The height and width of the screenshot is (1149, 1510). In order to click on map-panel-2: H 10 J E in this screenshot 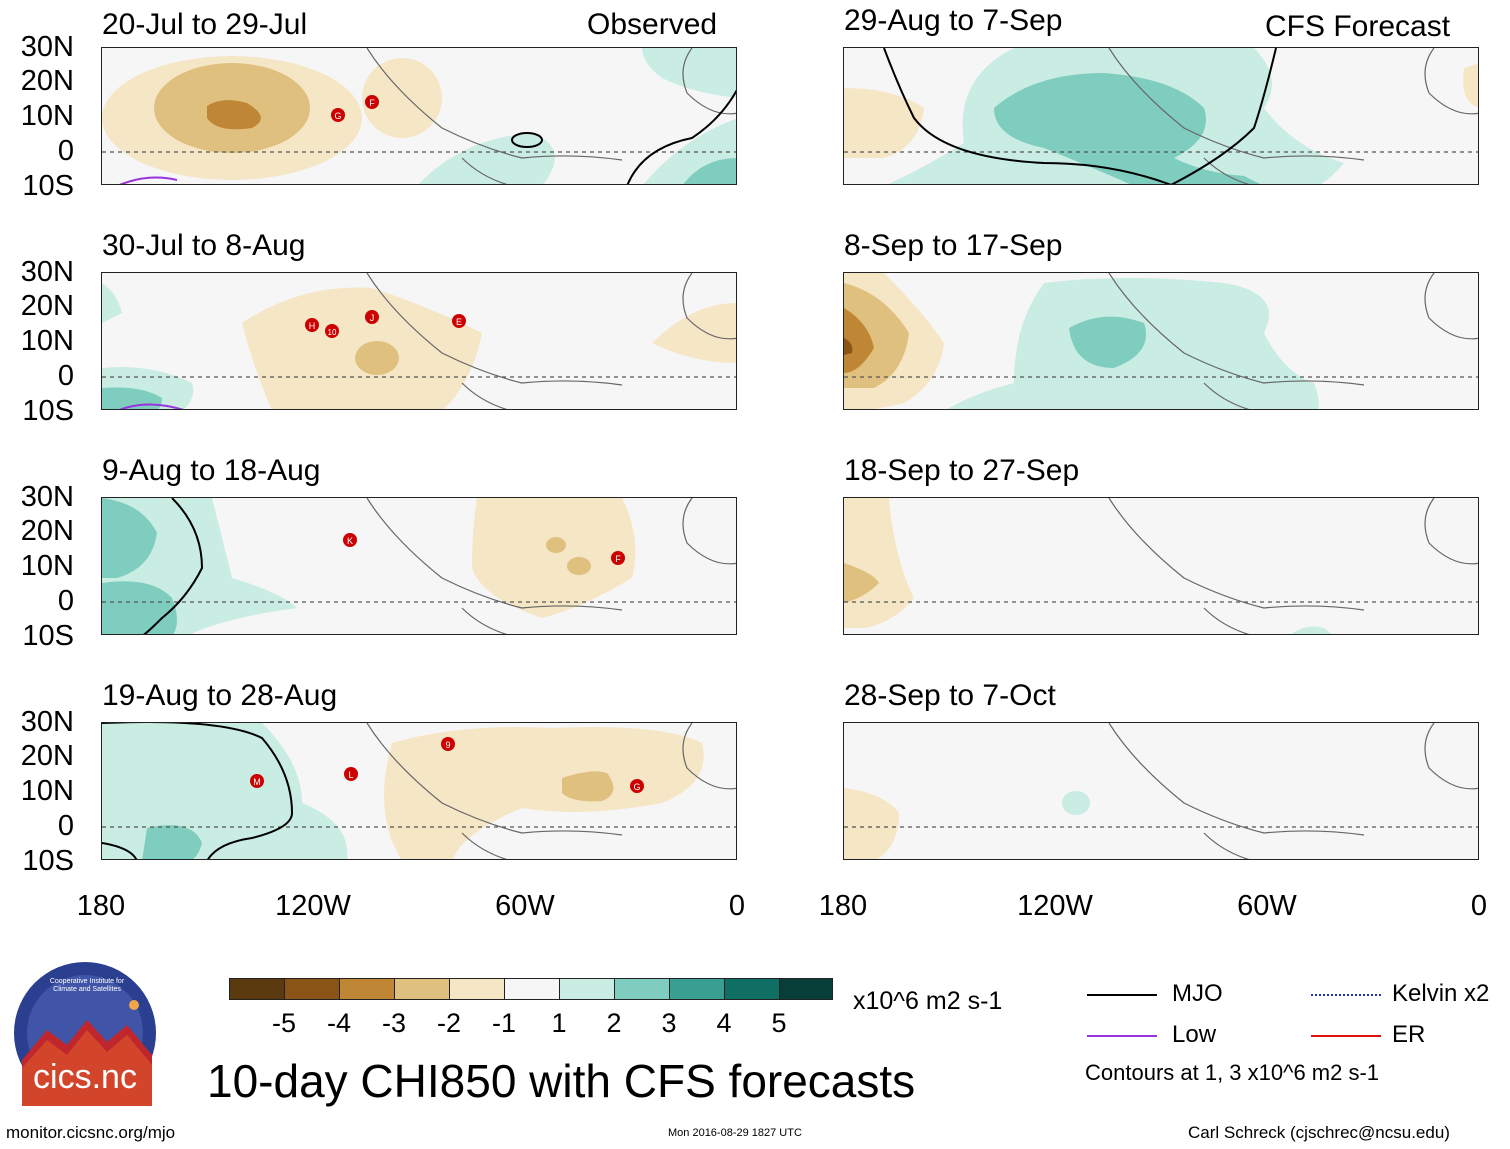, I will do `click(419, 341)`.